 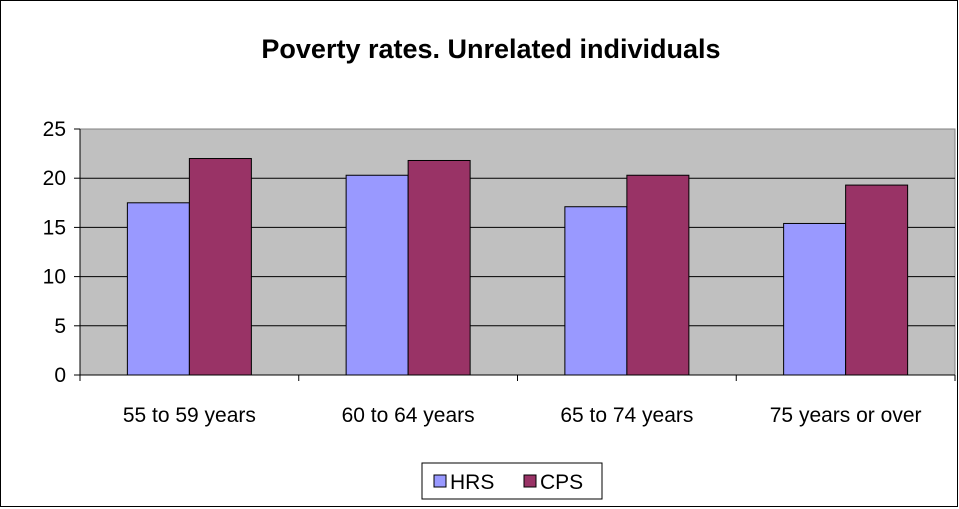 I want to click on x-tick-label: 60 to 64 years, so click(x=408, y=415).